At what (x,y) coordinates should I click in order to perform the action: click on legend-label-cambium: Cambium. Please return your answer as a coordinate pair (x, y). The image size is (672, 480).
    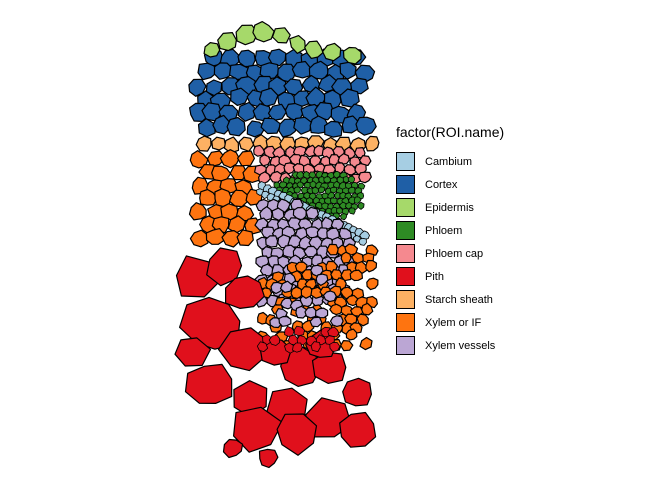
    Looking at the image, I should click on (449, 161).